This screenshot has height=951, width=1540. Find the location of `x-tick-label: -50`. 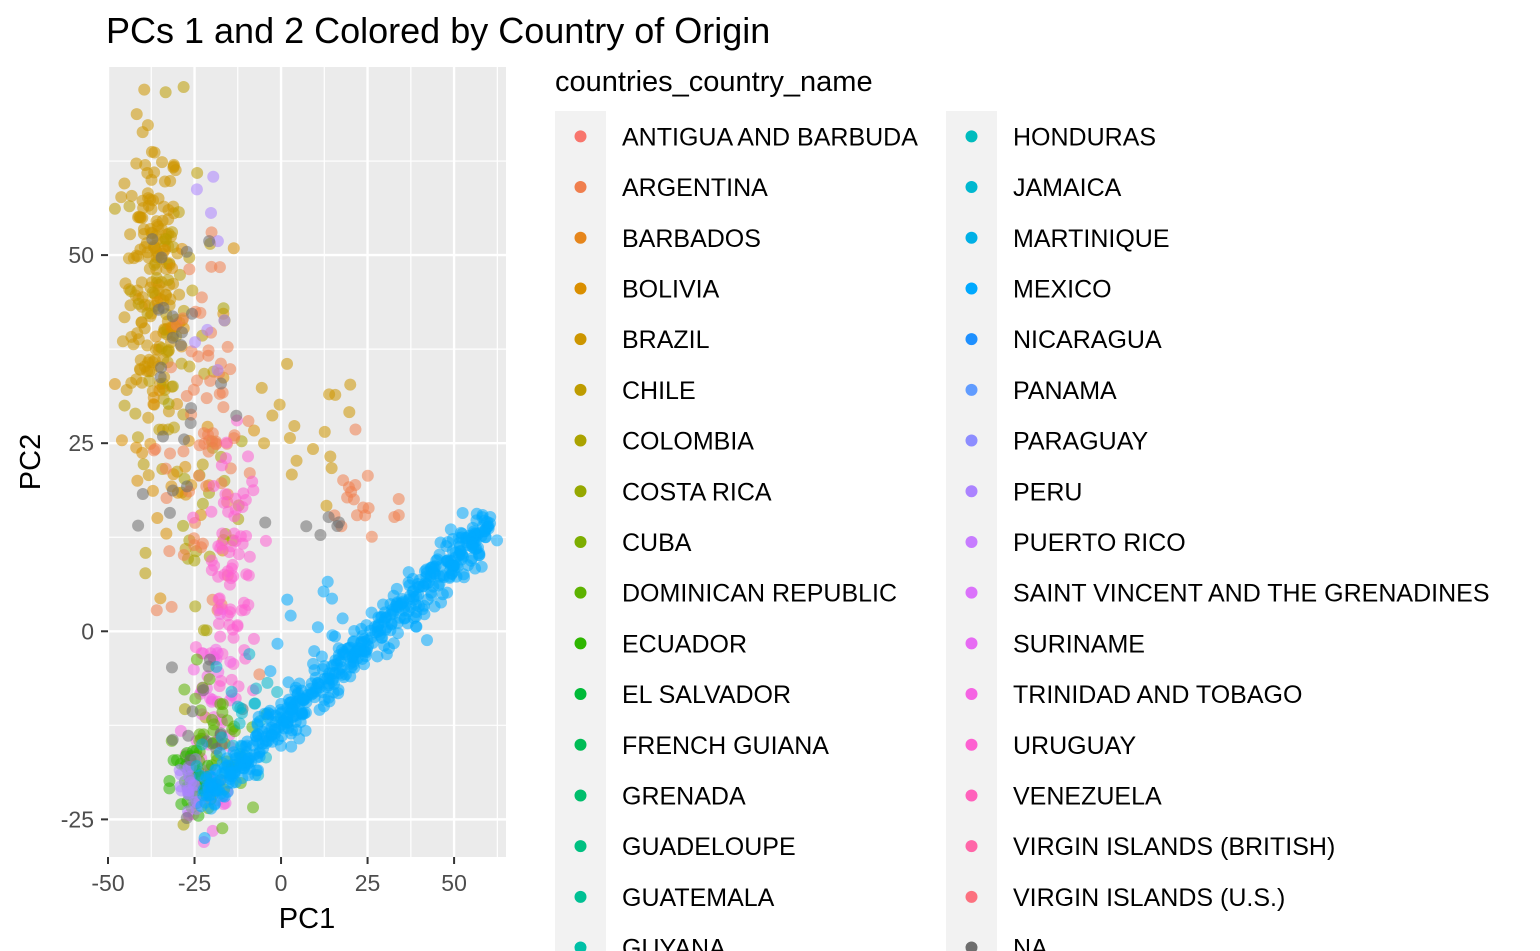

x-tick-label: -50 is located at coordinates (107, 883).